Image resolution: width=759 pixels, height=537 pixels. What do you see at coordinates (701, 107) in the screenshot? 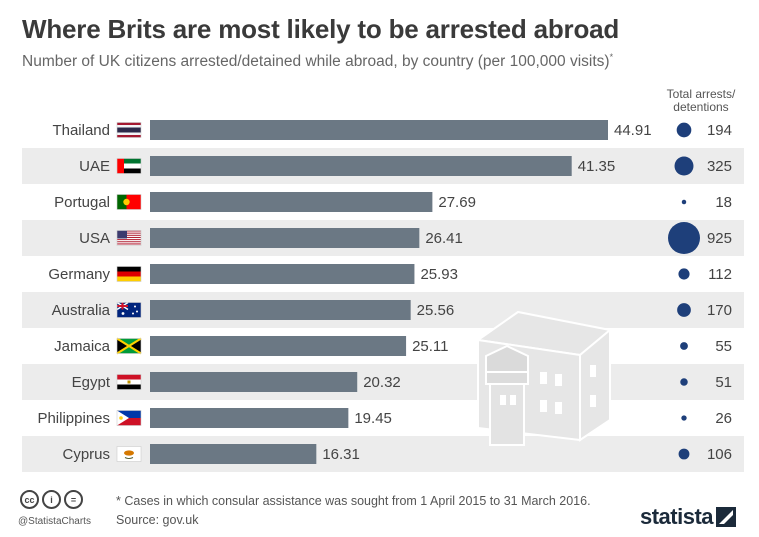
I see `total-arrests-header-line2: detentions` at bounding box center [701, 107].